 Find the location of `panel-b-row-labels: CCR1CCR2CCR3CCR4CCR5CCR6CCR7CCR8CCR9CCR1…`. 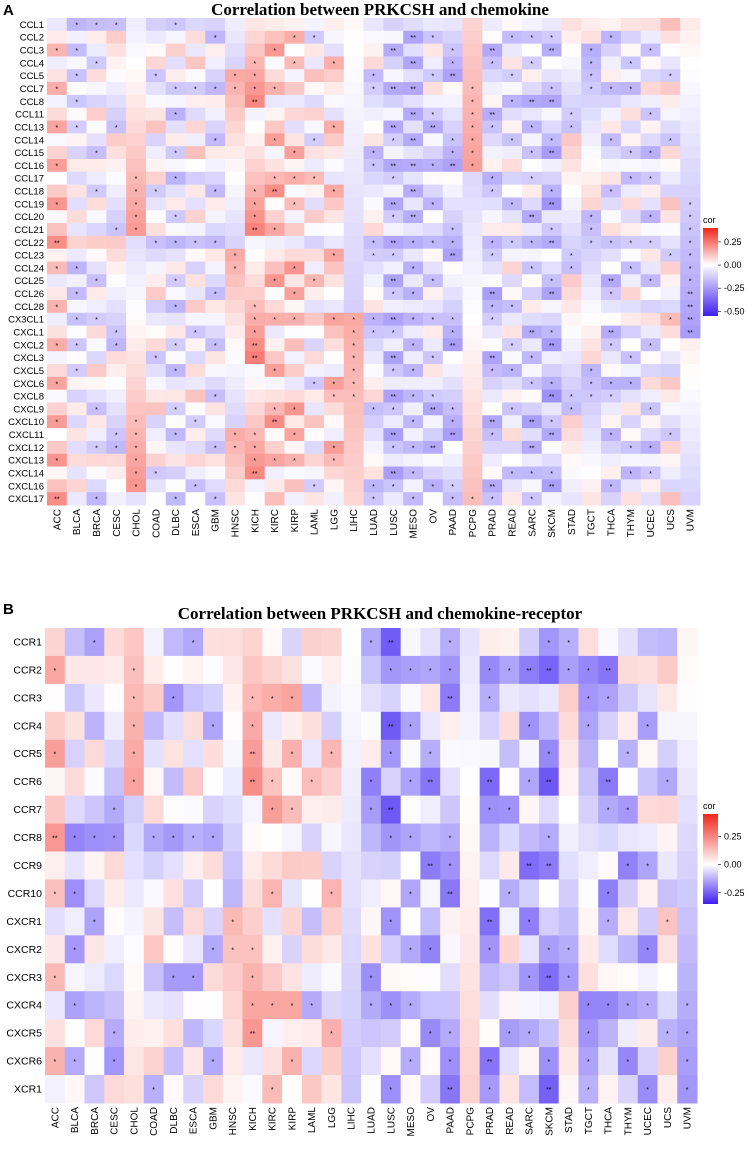

panel-b-row-labels: CCR1CCR2CCR3CCR4CCR5CCR6CCR7CCR8CCR9CCR1… is located at coordinates (24, 865).